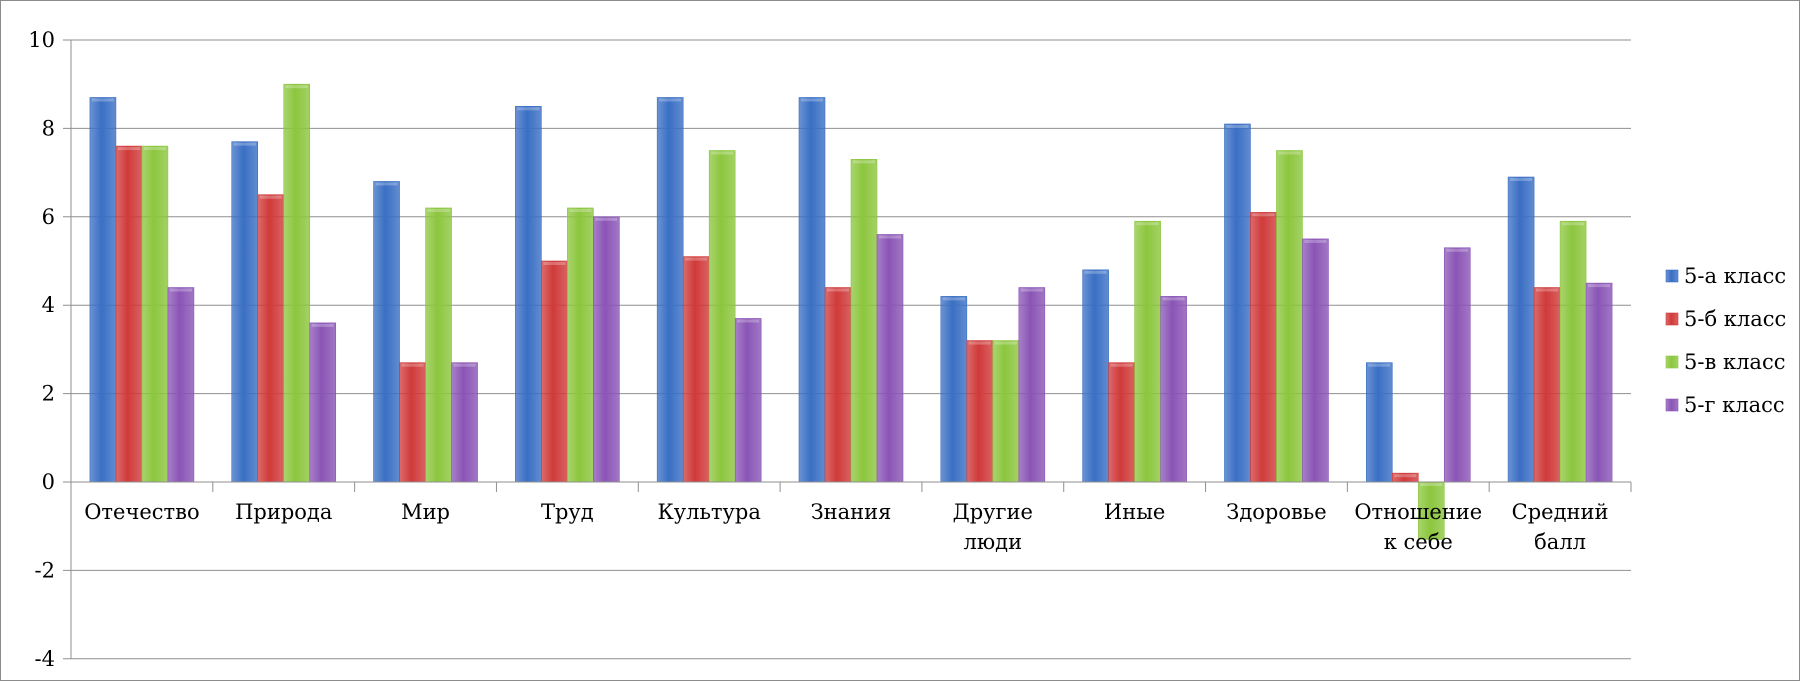  Describe the element at coordinates (45, 659) in the screenshot. I see `y-tick-label: -4` at that location.